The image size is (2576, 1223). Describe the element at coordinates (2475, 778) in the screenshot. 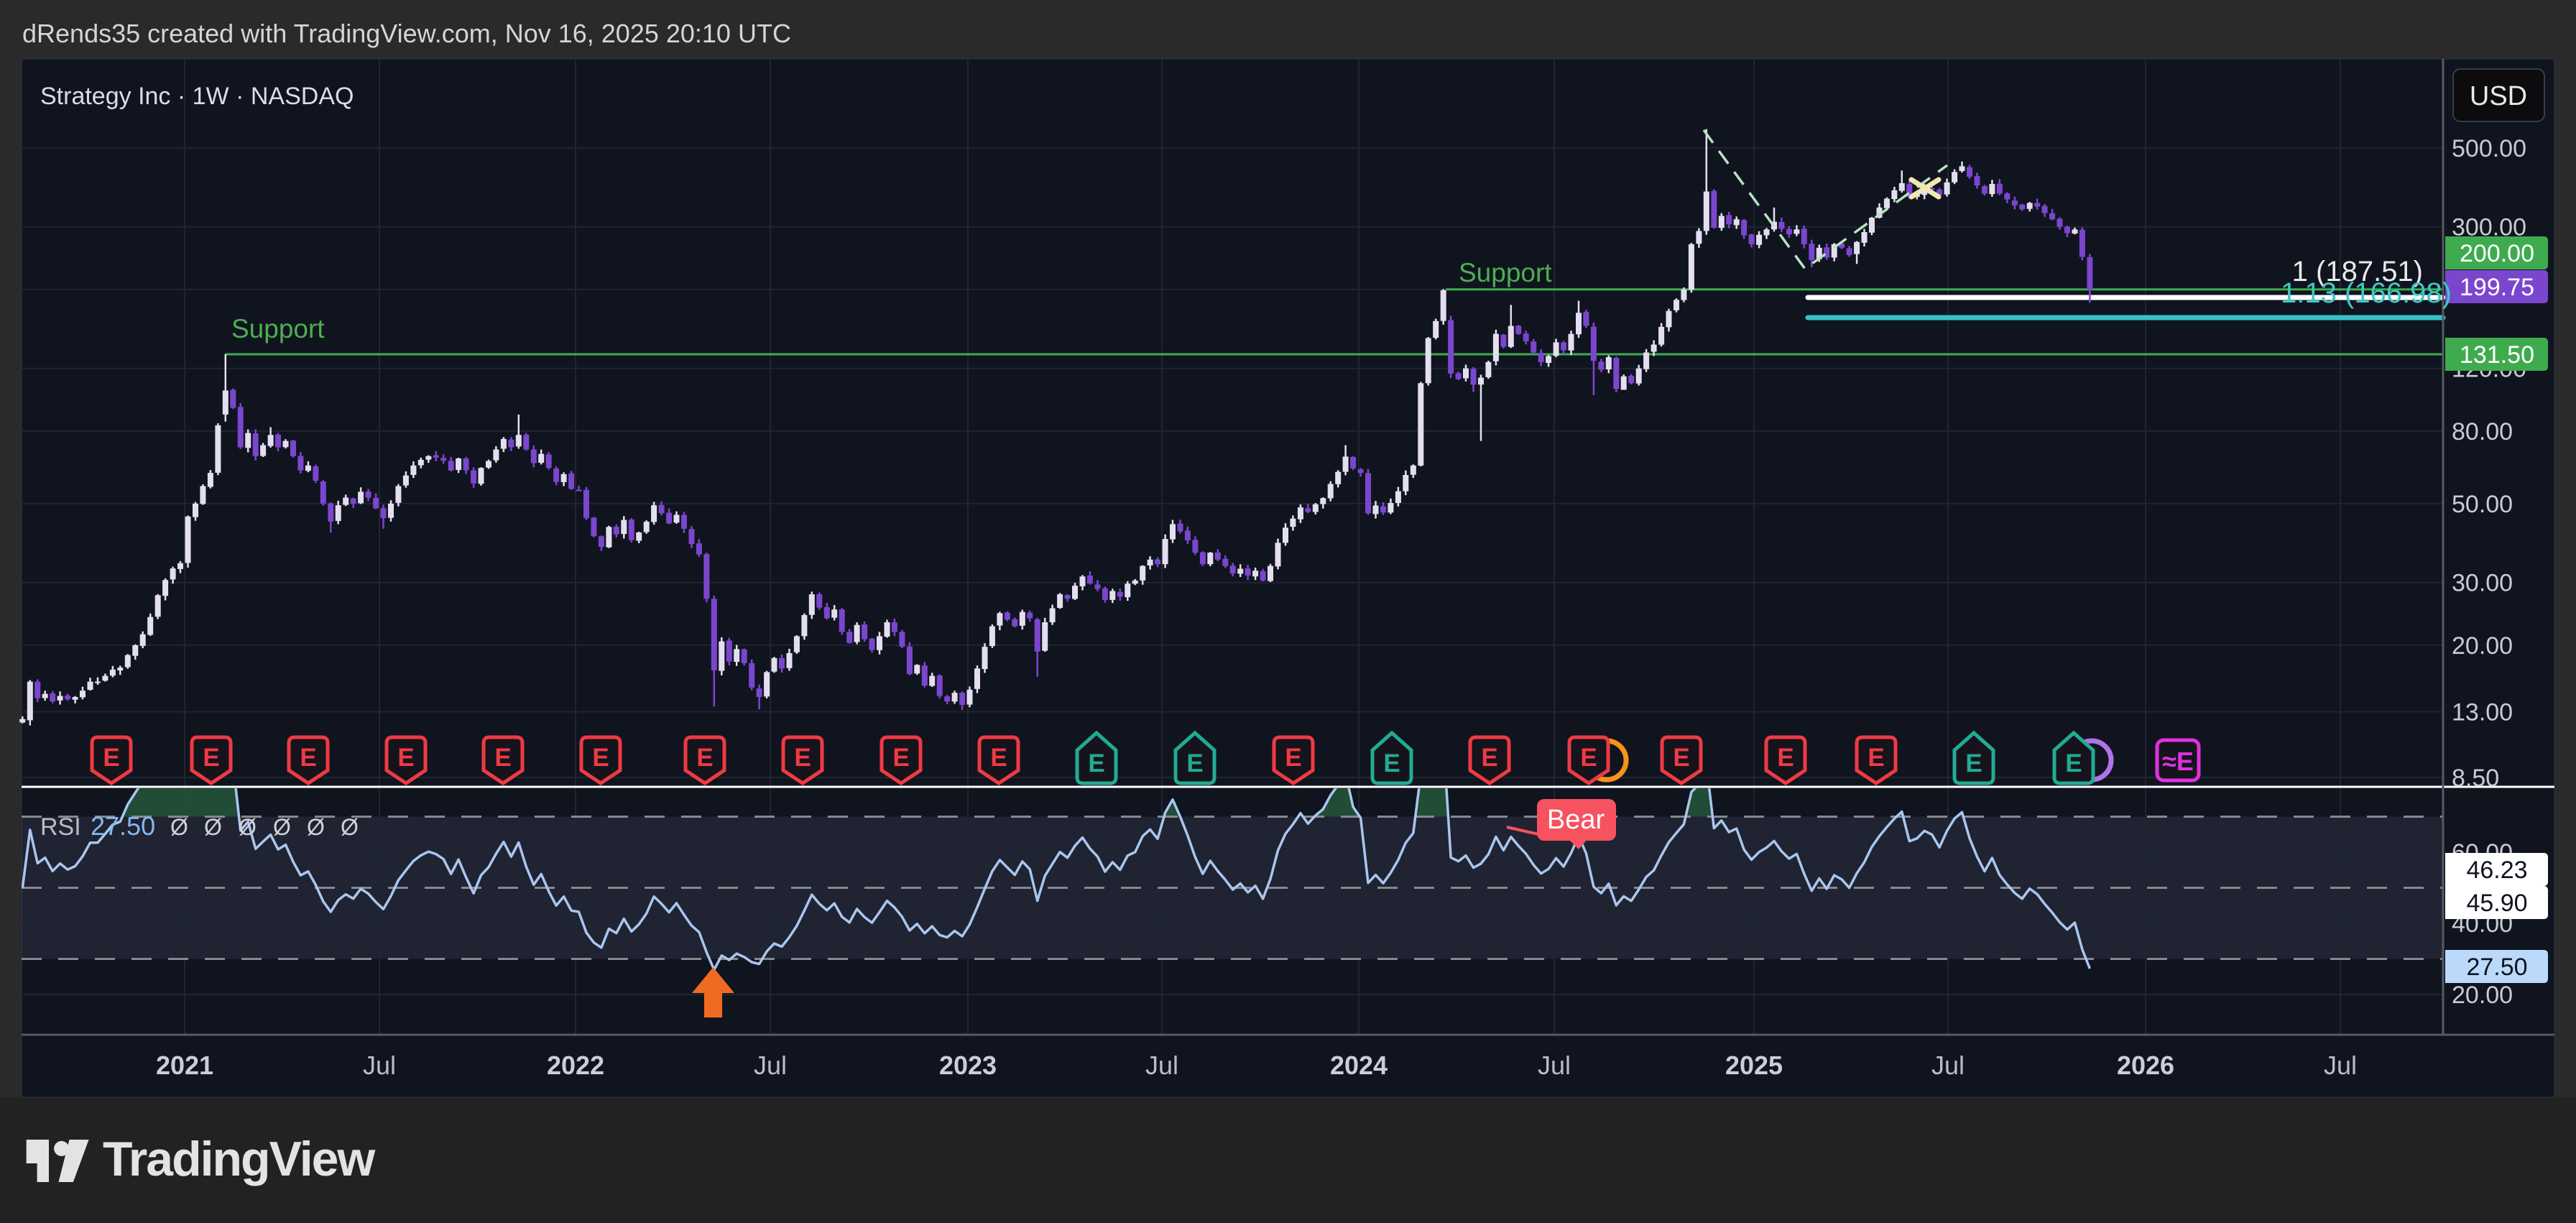

I see `svg-text: 8.50` at that location.